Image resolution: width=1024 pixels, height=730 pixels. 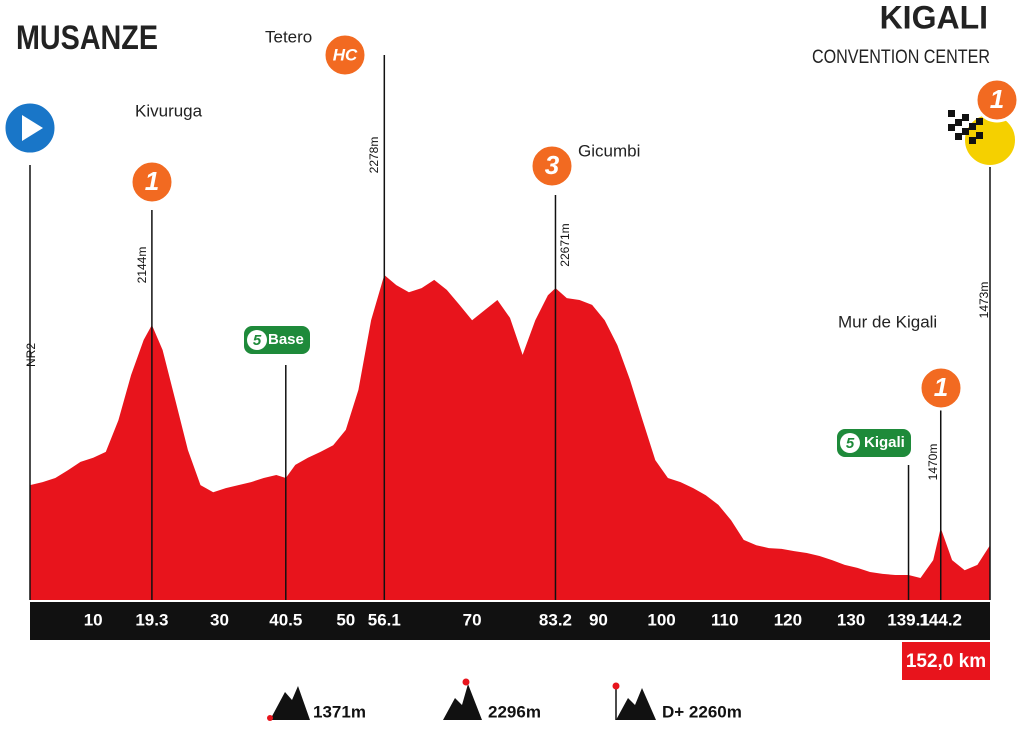 I want to click on finish-subtitle: CONVENTION CENTER, so click(x=901, y=57).